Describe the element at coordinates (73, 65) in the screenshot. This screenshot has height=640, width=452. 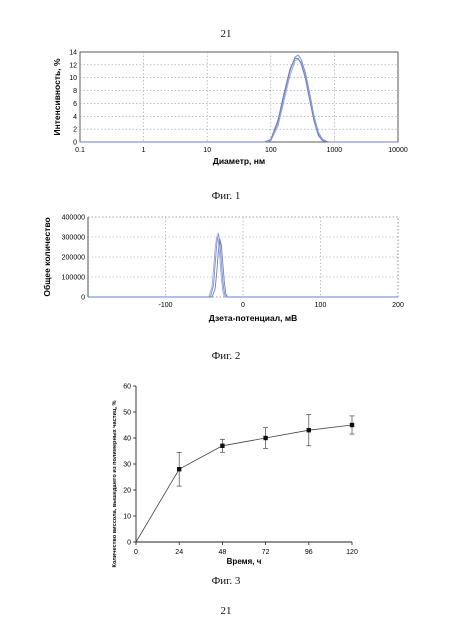
I see `y-tick-label: 12` at that location.